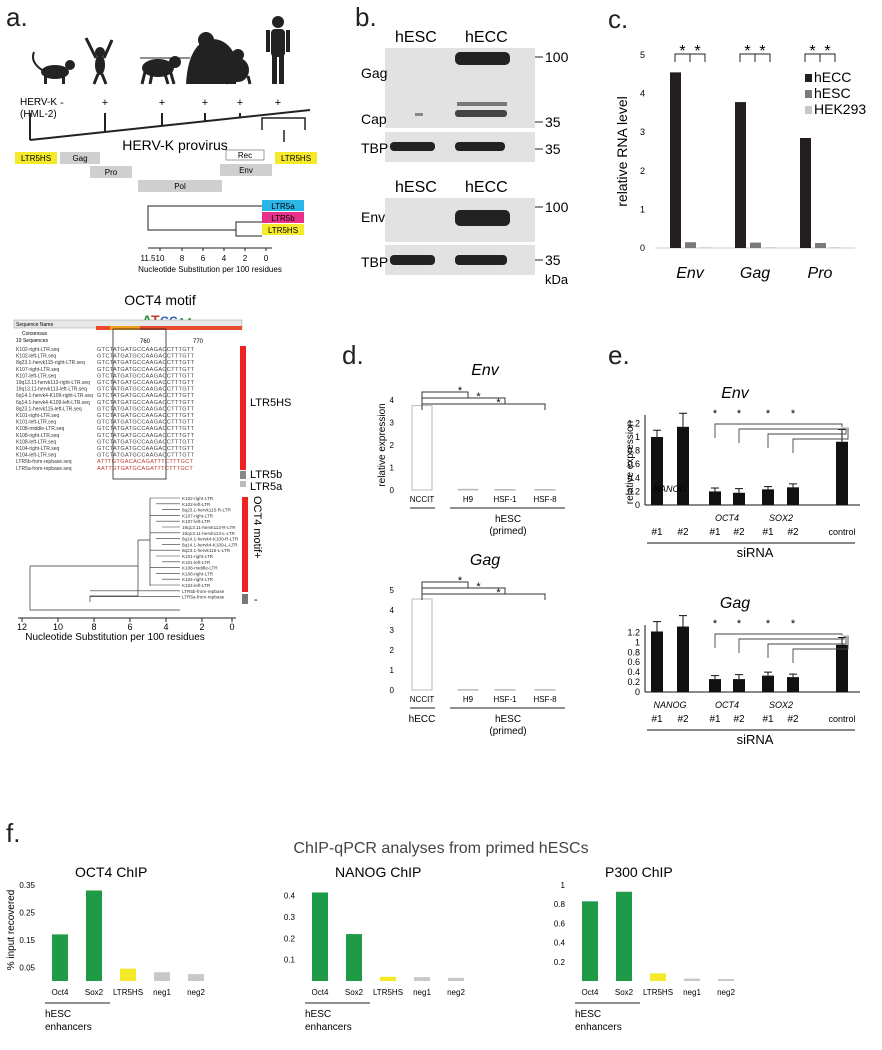 This screenshot has height=1050, width=882. What do you see at coordinates (392, 610) in the screenshot?
I see `d-ytick: 4` at bounding box center [392, 610].